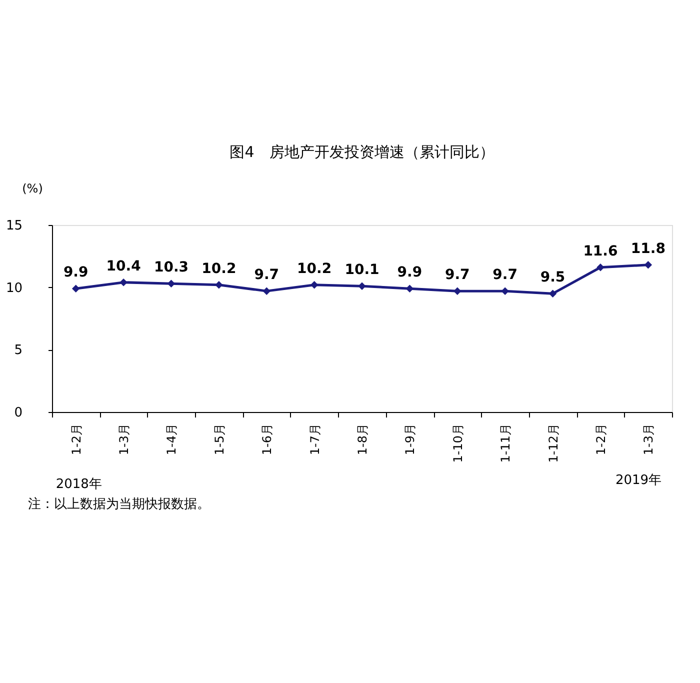 This screenshot has width=700, height=683. I want to click on data-label: 9.5, so click(553, 278).